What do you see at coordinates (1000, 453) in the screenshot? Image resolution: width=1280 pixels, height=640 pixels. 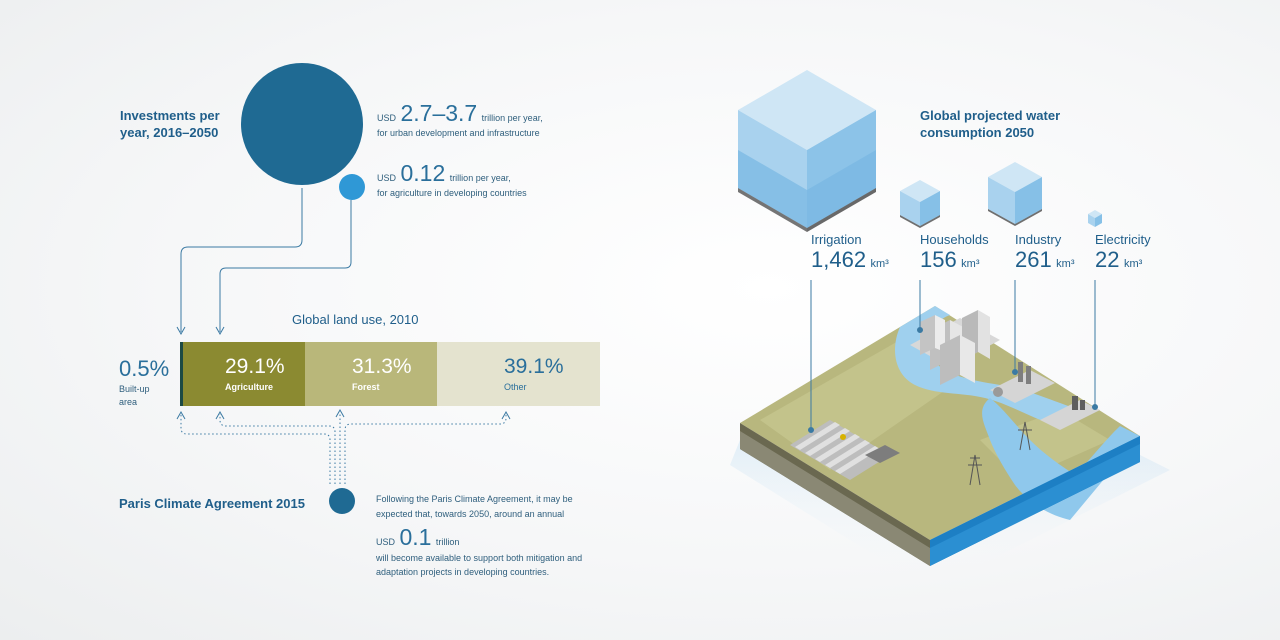 I see `power-pylons` at bounding box center [1000, 453].